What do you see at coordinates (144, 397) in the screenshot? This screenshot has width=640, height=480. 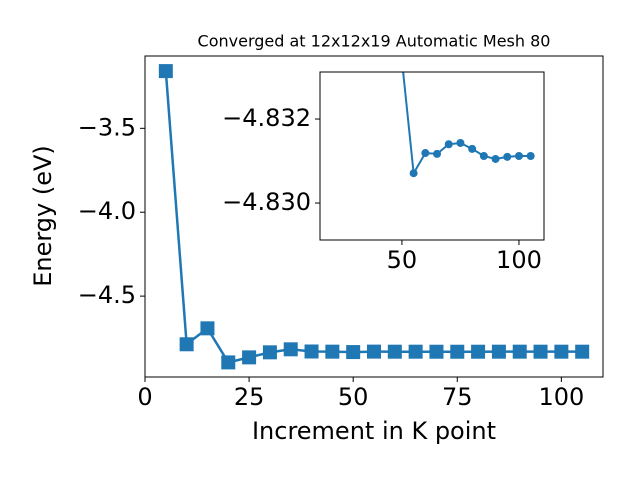 I see `x-tick-label: 0` at bounding box center [144, 397].